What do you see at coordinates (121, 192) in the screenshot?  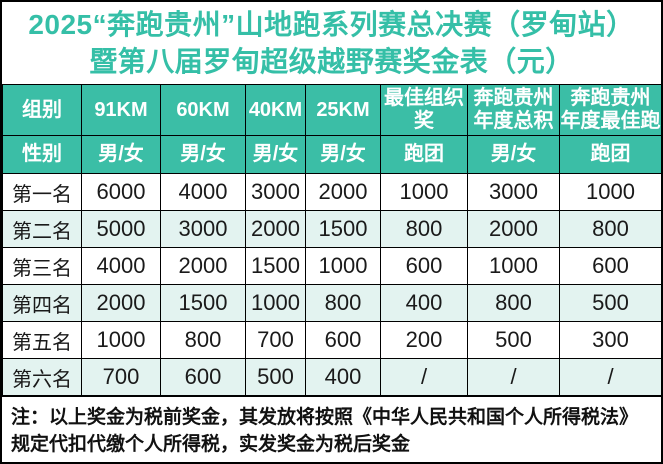 I see `prize-cell: 6000` at bounding box center [121, 192].